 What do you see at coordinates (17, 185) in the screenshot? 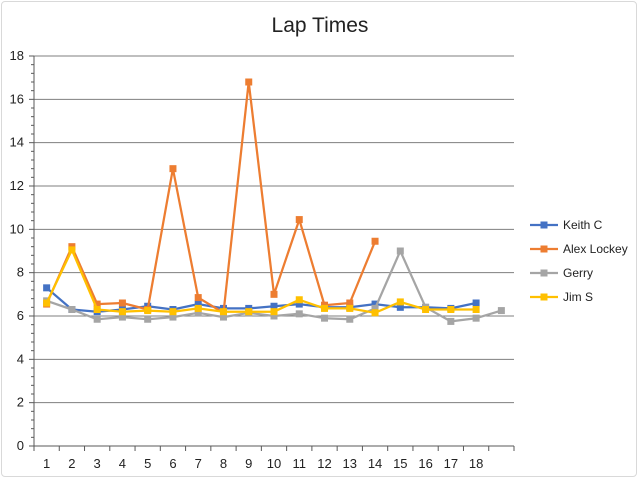
I see `y-tick-label-12: 12` at bounding box center [17, 185].